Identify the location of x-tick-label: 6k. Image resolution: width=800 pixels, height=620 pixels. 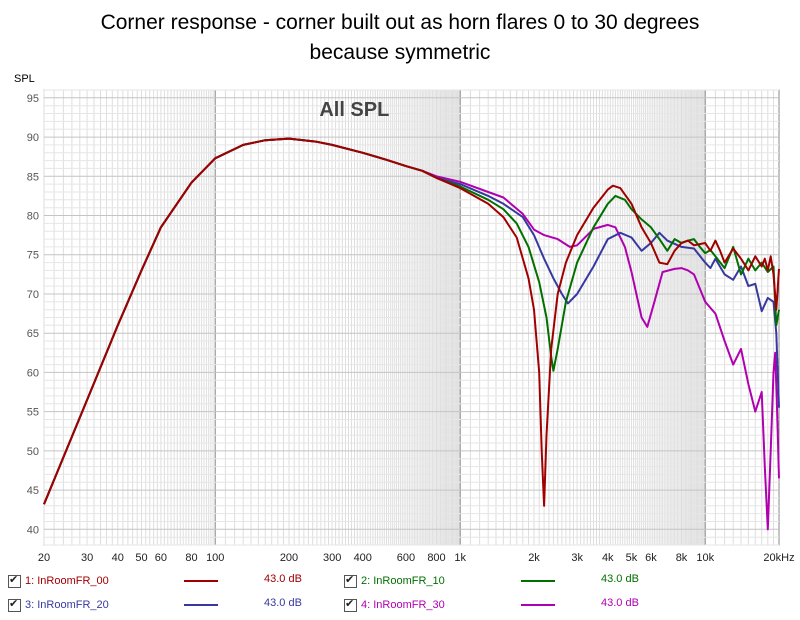
(651, 558).